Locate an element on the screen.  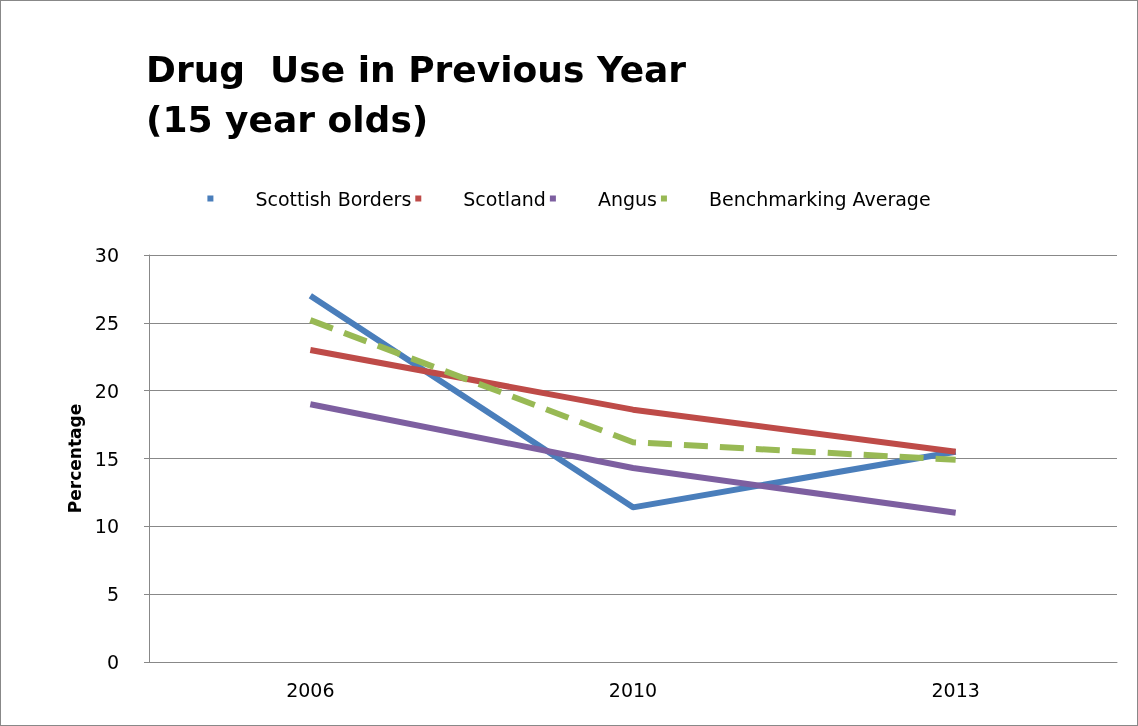
legend-label: Scottish Borders is located at coordinates (333, 198).